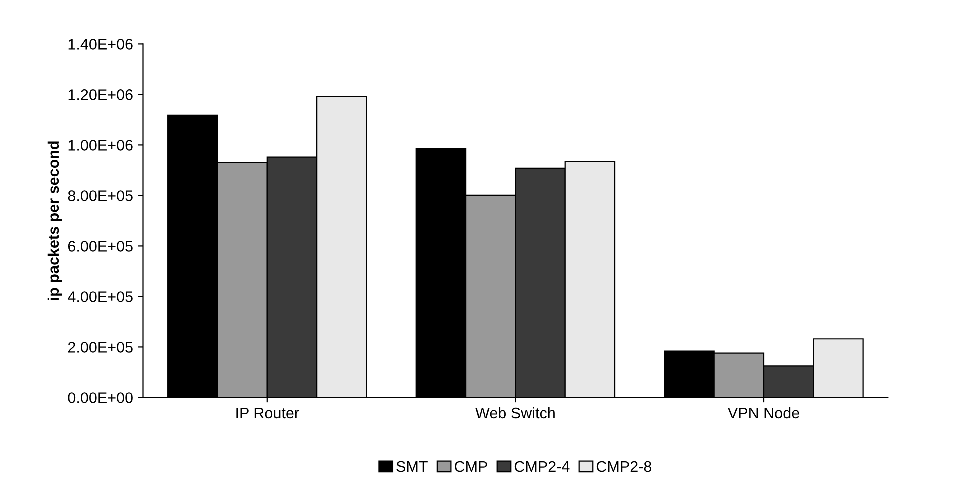 The height and width of the screenshot is (491, 955). What do you see at coordinates (100, 246) in the screenshot?
I see `y-tick-label: 6.00E+05` at bounding box center [100, 246].